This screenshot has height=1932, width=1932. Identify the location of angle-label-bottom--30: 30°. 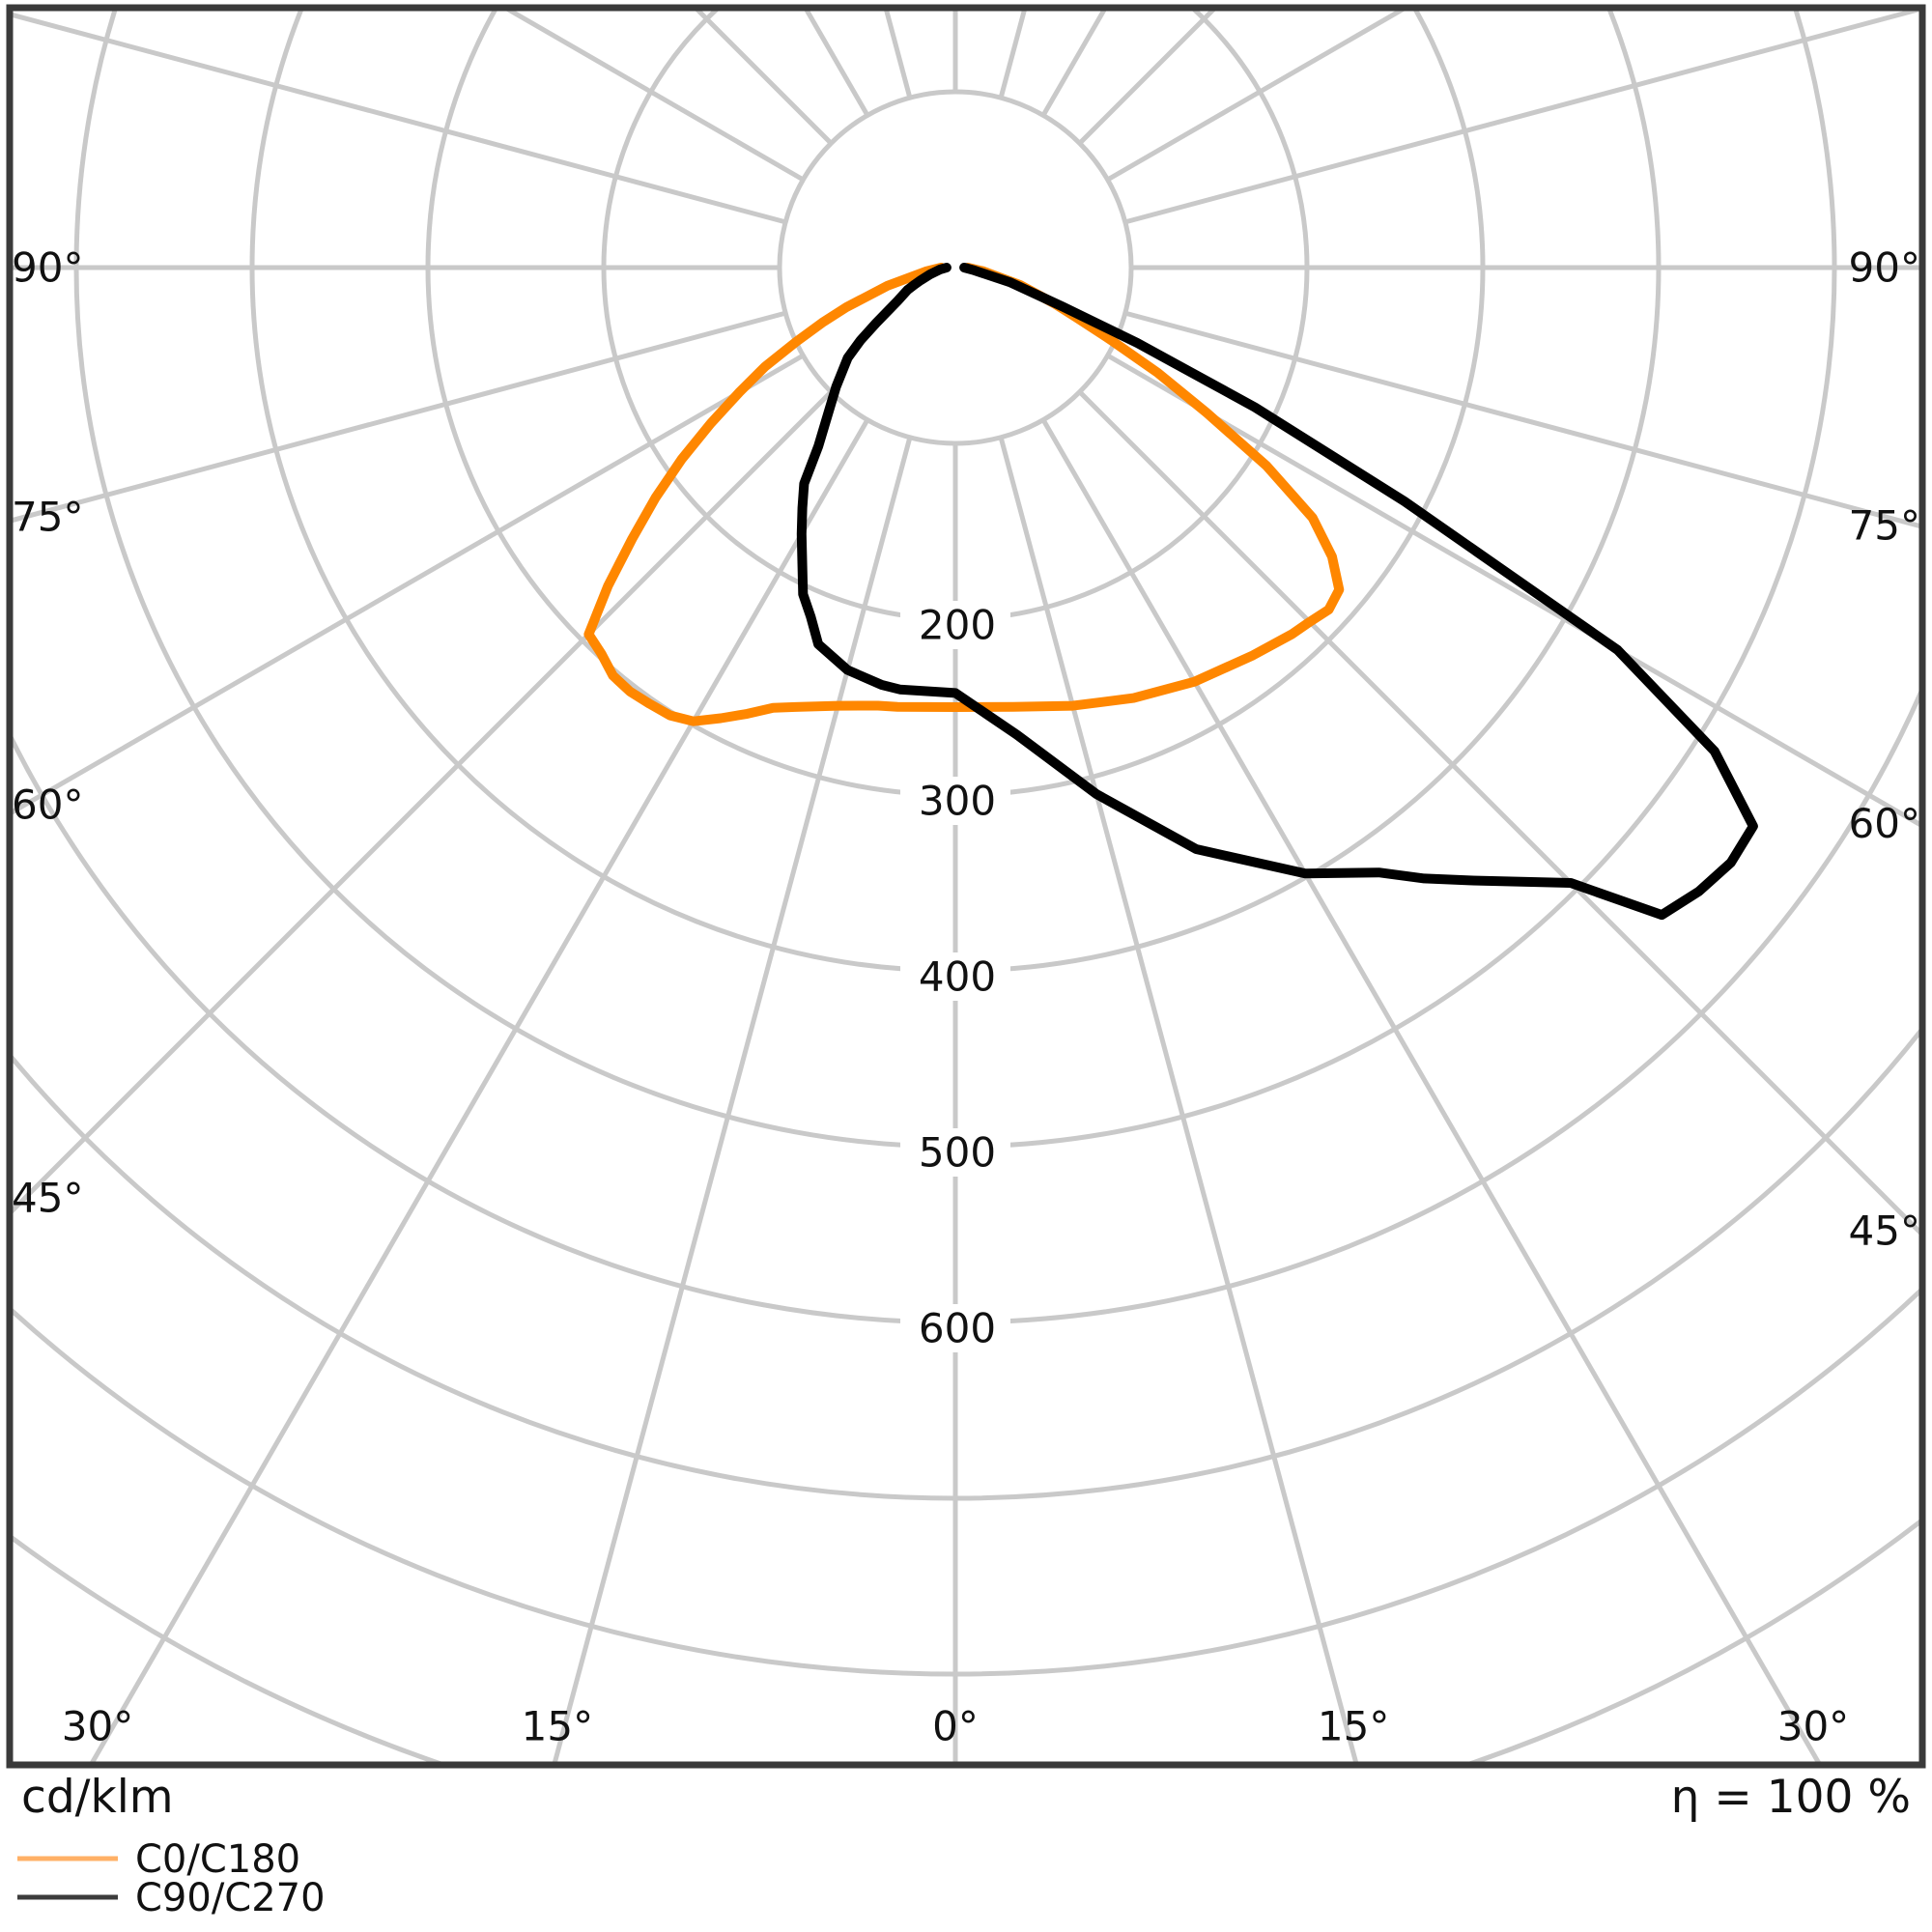
(97, 1726).